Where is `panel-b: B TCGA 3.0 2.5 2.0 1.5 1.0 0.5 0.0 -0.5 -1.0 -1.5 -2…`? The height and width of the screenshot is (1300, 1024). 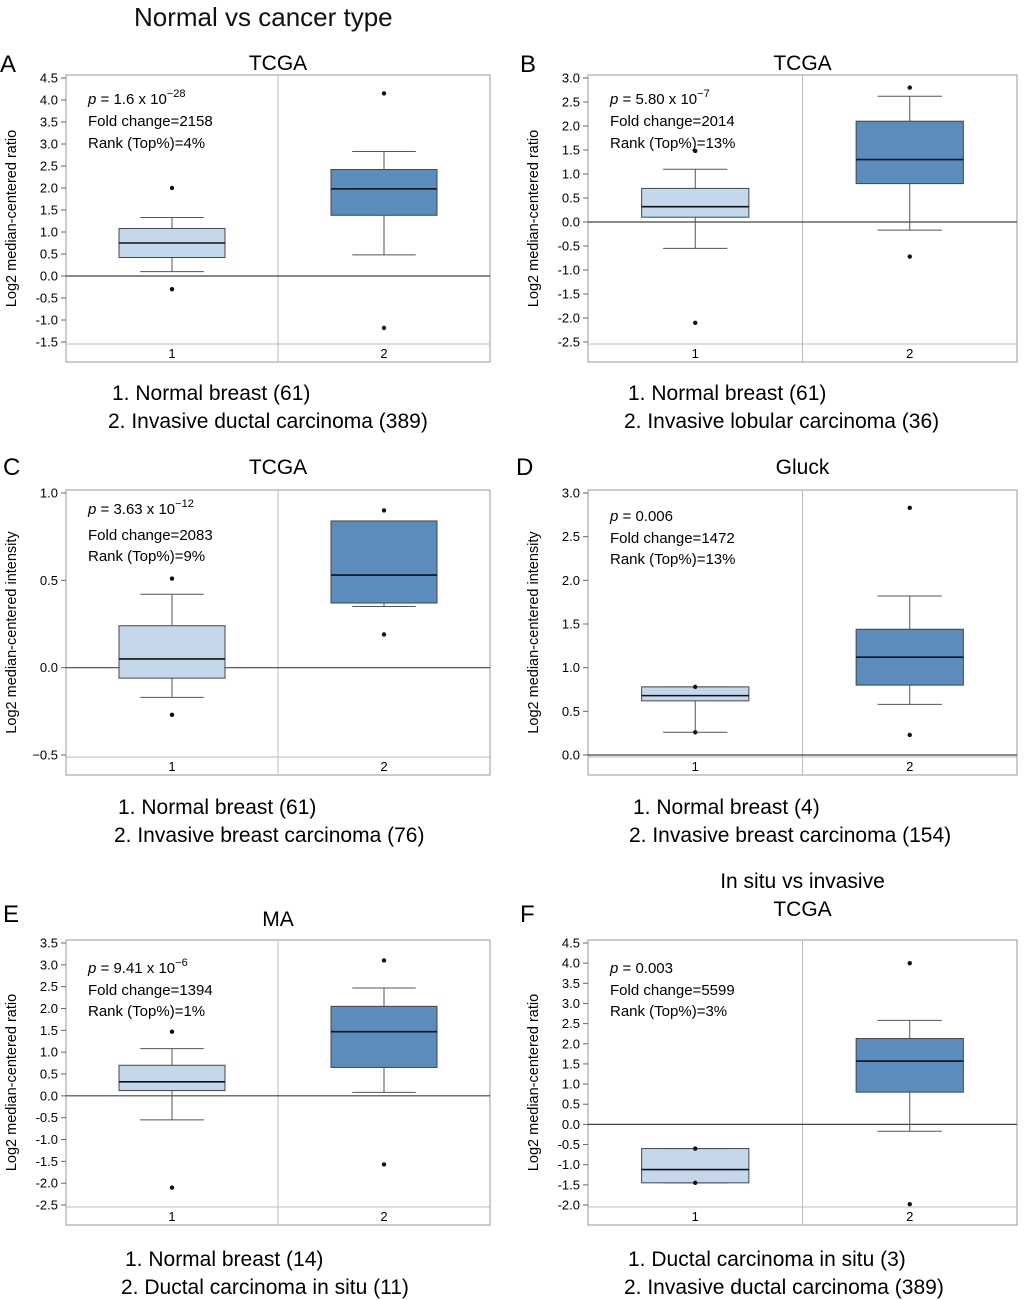
panel-b: B TCGA 3.0 2.5 2.0 1.5 1.0 0.5 0.0 -0.5 -1.0 -1.5 -2… is located at coordinates (769, 242).